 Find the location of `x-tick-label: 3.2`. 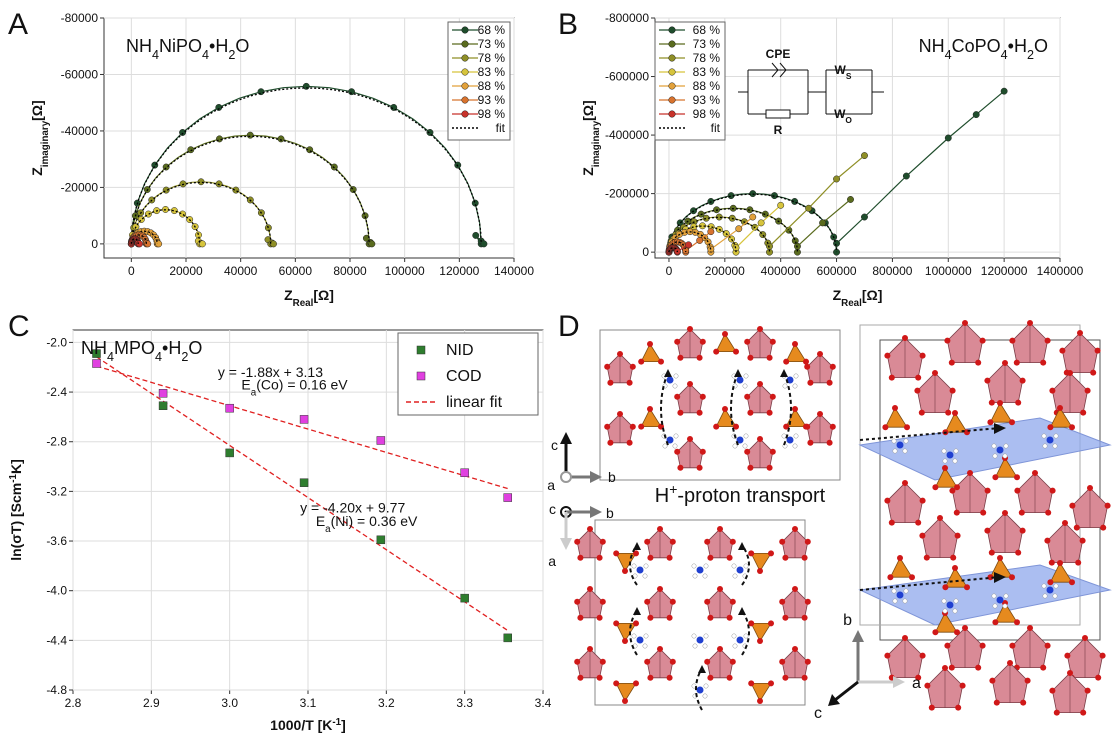

x-tick-label: 3.2 is located at coordinates (386, 703).